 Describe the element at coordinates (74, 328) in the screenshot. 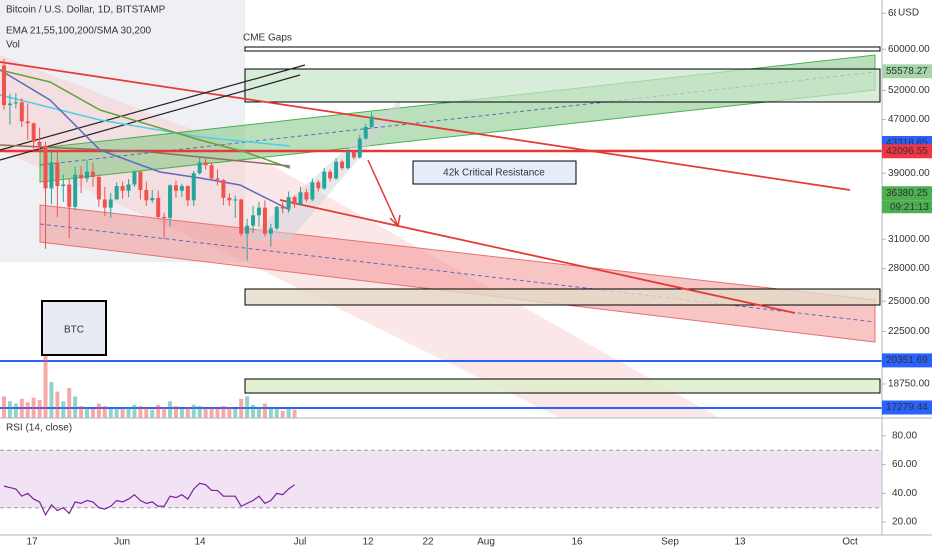

I see `annotation-box` at that location.